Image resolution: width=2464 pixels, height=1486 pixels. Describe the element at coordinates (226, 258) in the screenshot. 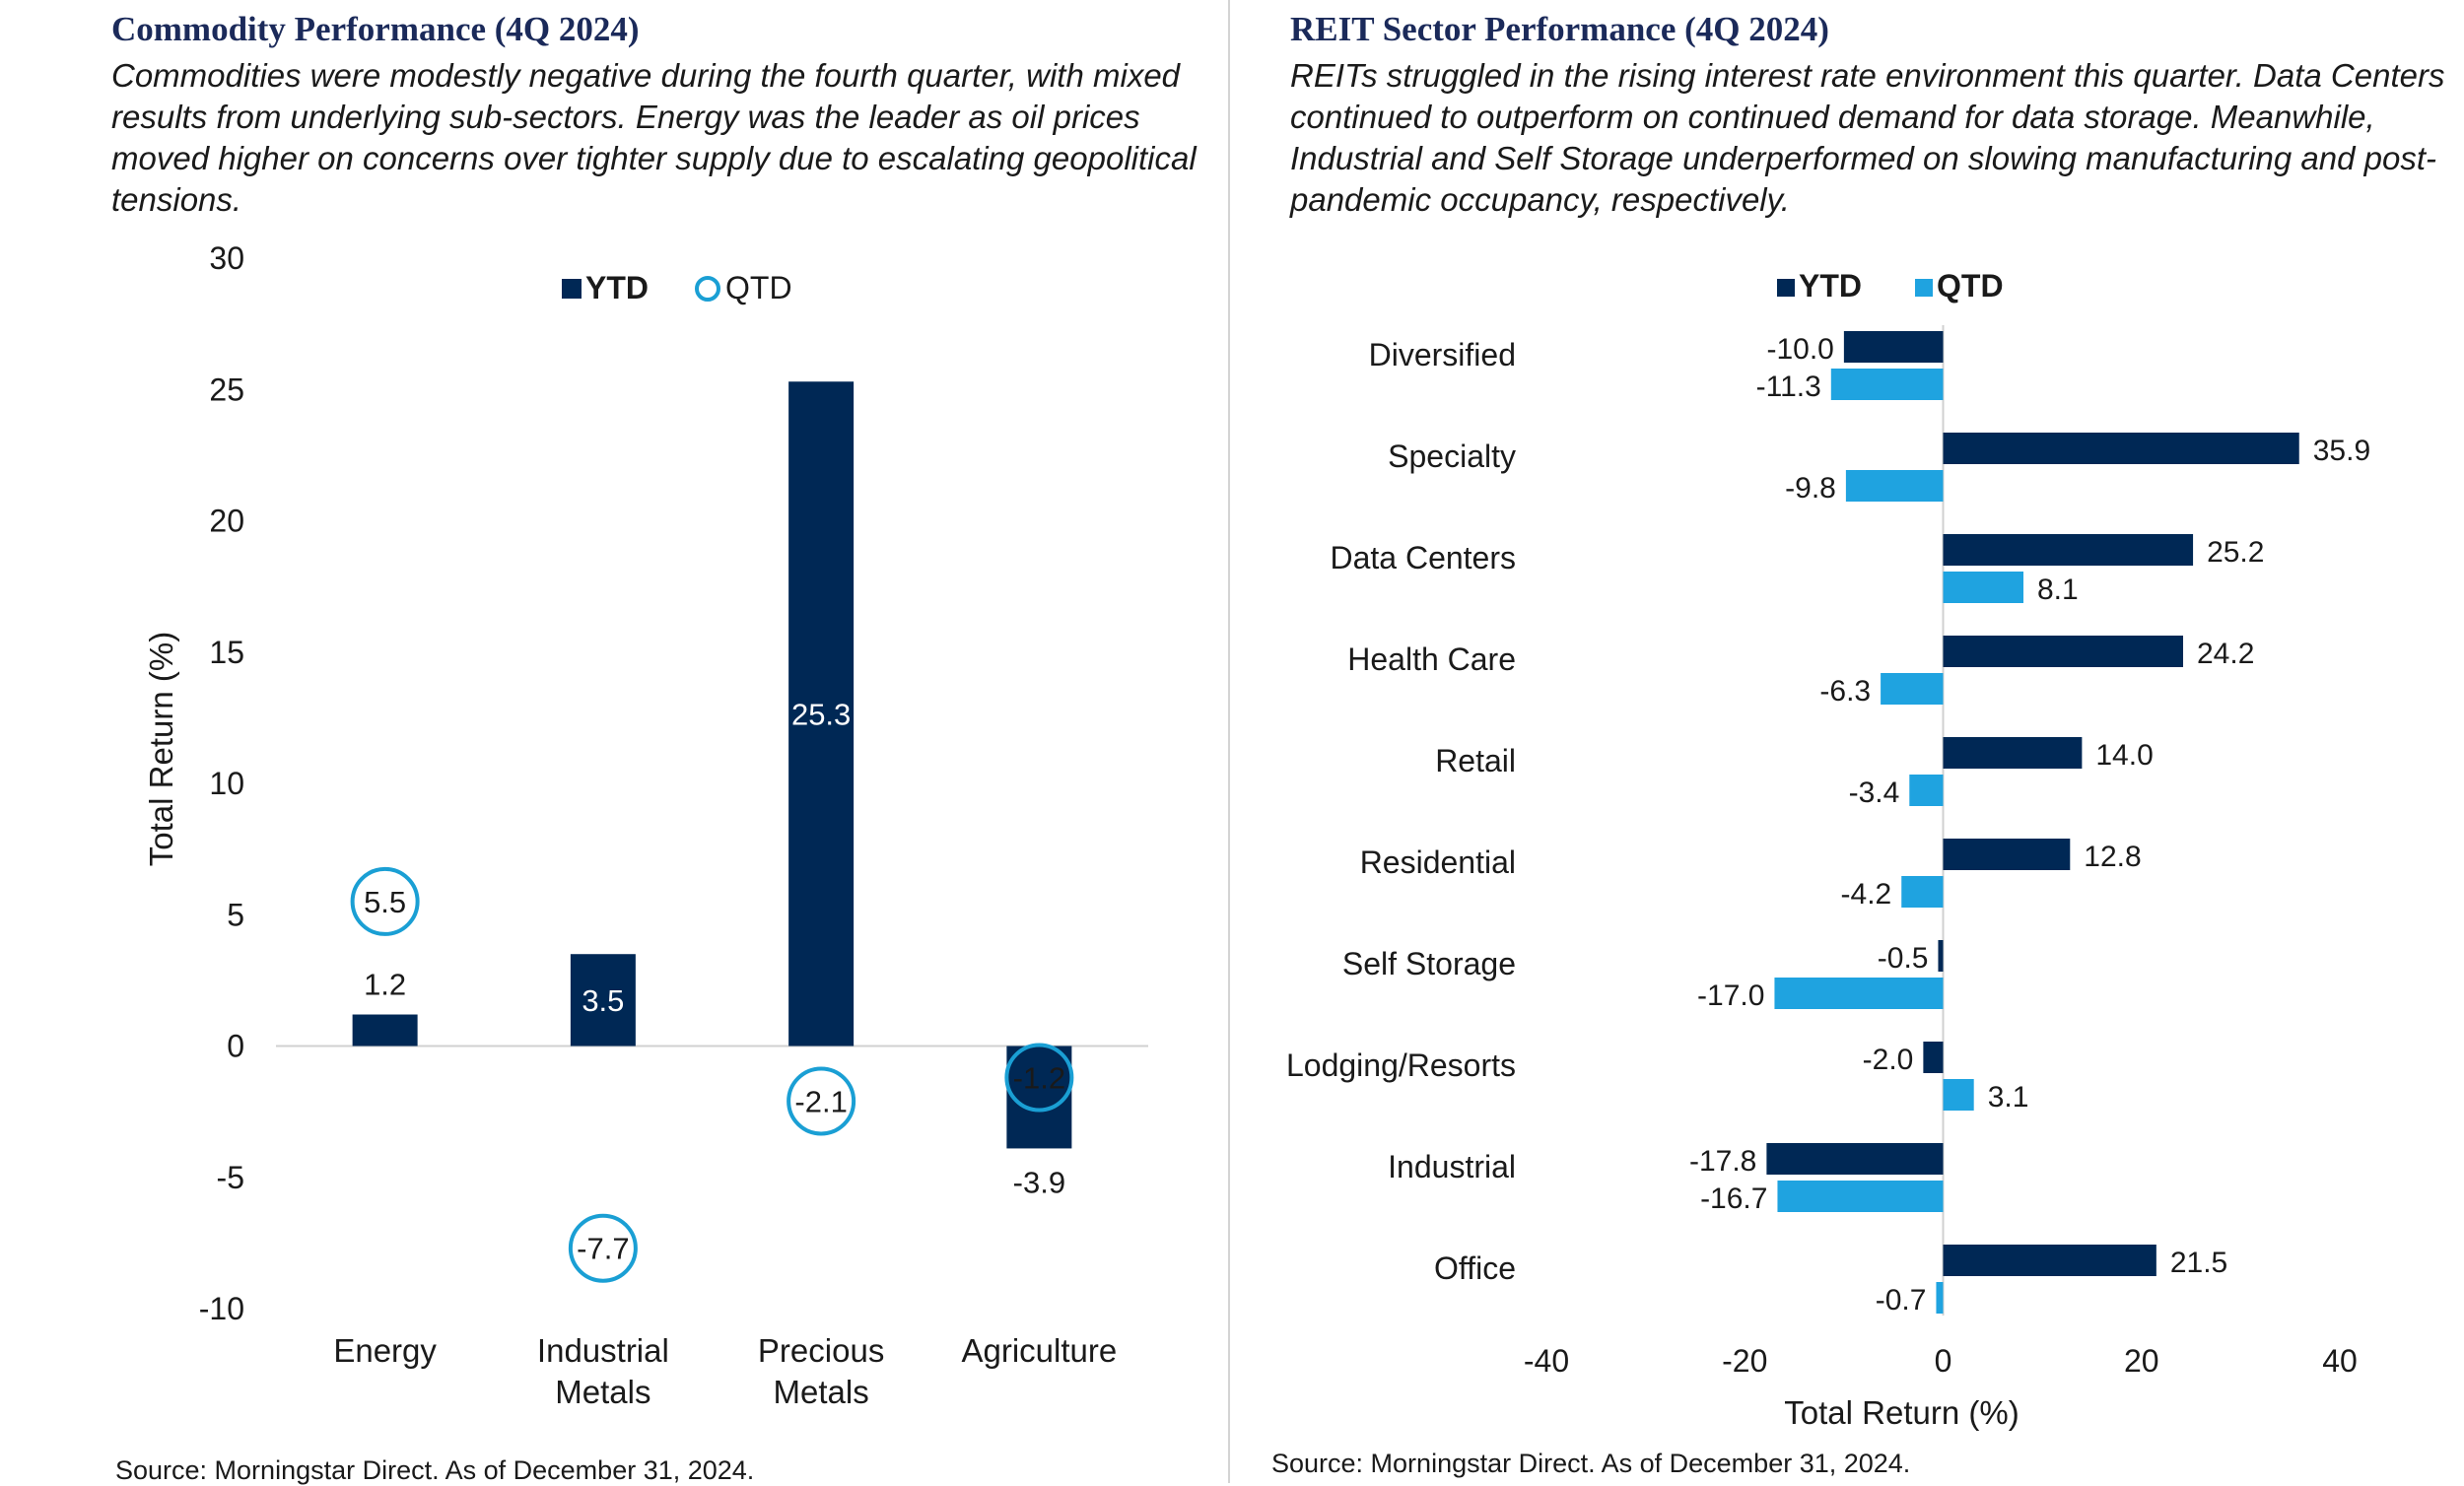

I see `y-tick-label-0: 30` at that location.